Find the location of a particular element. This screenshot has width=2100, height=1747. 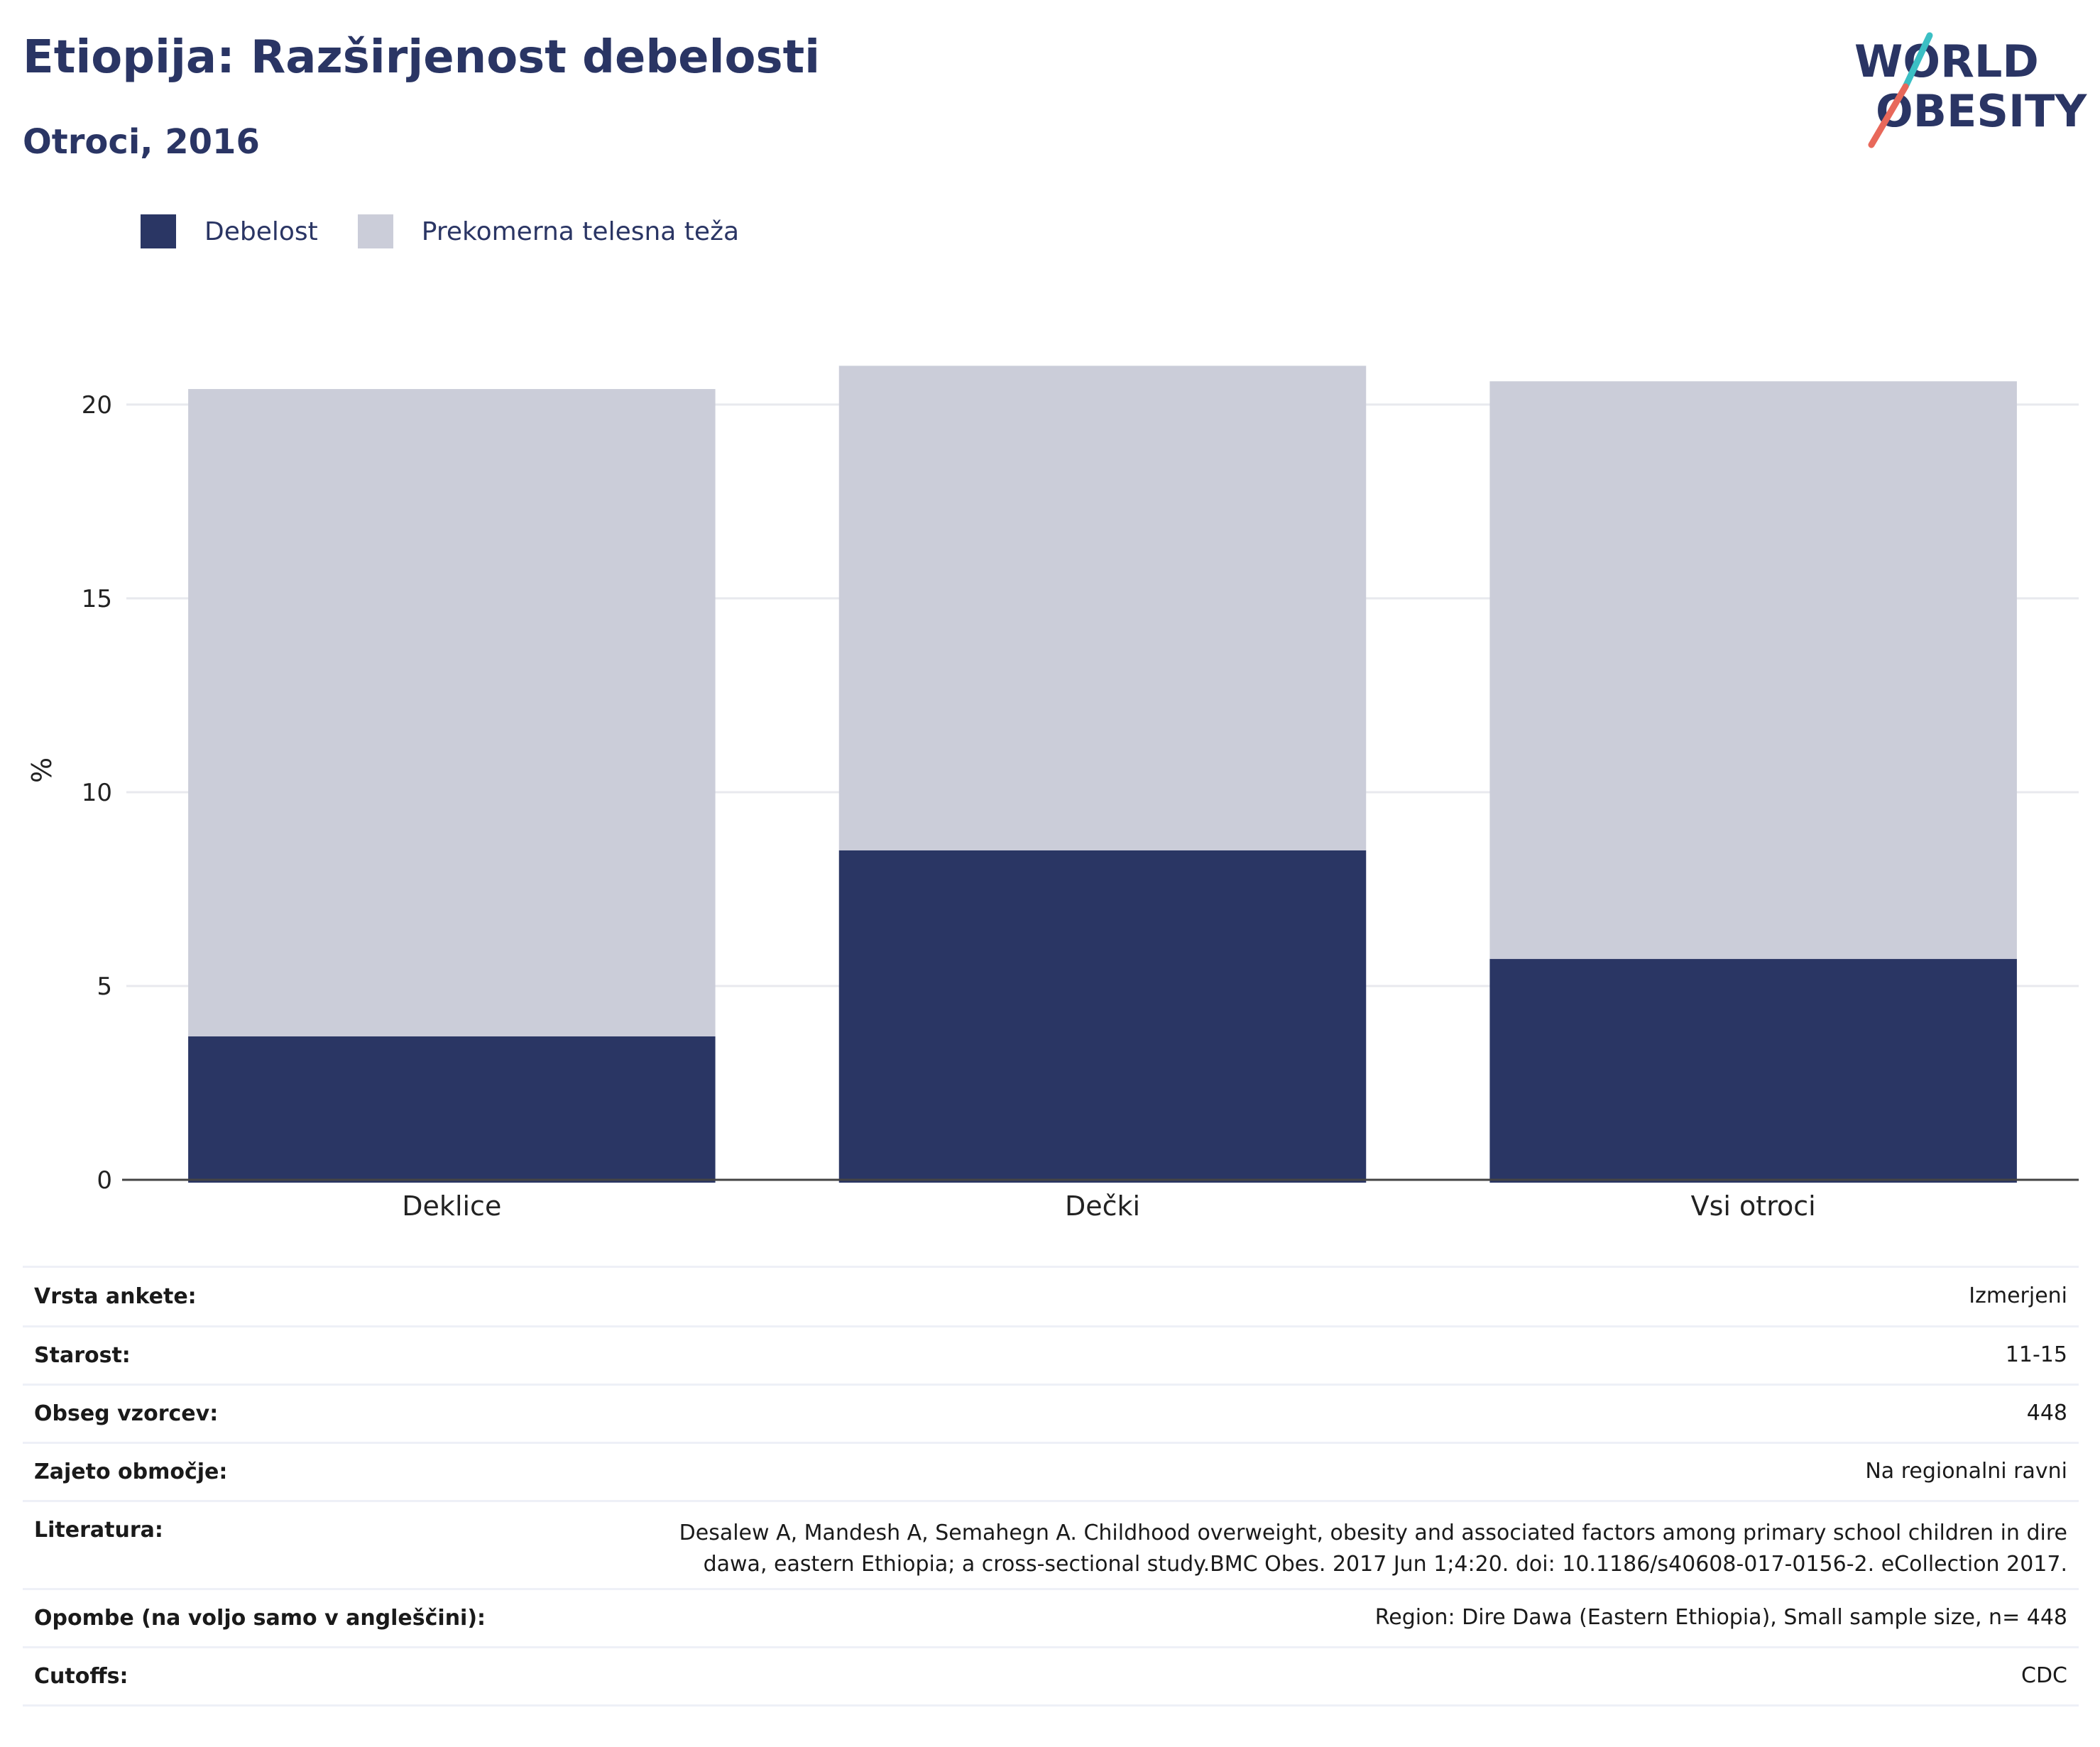

row-value-age: 11-15 is located at coordinates (1309, 1356).